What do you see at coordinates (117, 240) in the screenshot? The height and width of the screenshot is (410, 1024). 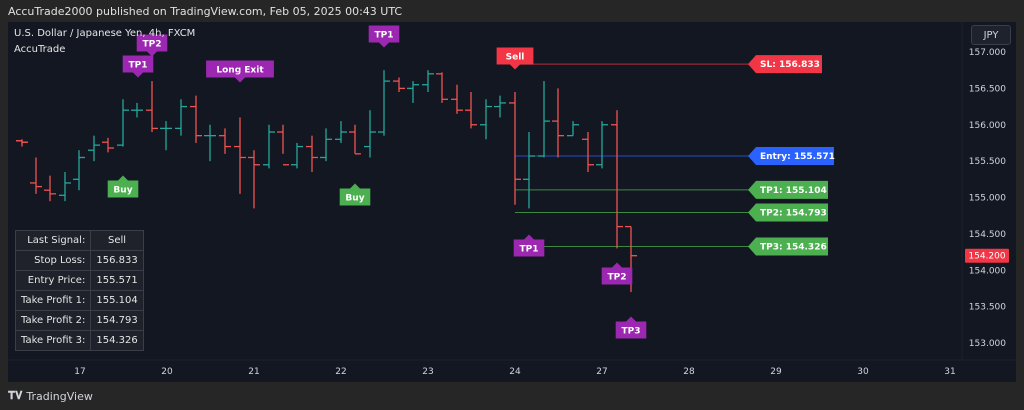 I see `info-value: Sell` at bounding box center [117, 240].